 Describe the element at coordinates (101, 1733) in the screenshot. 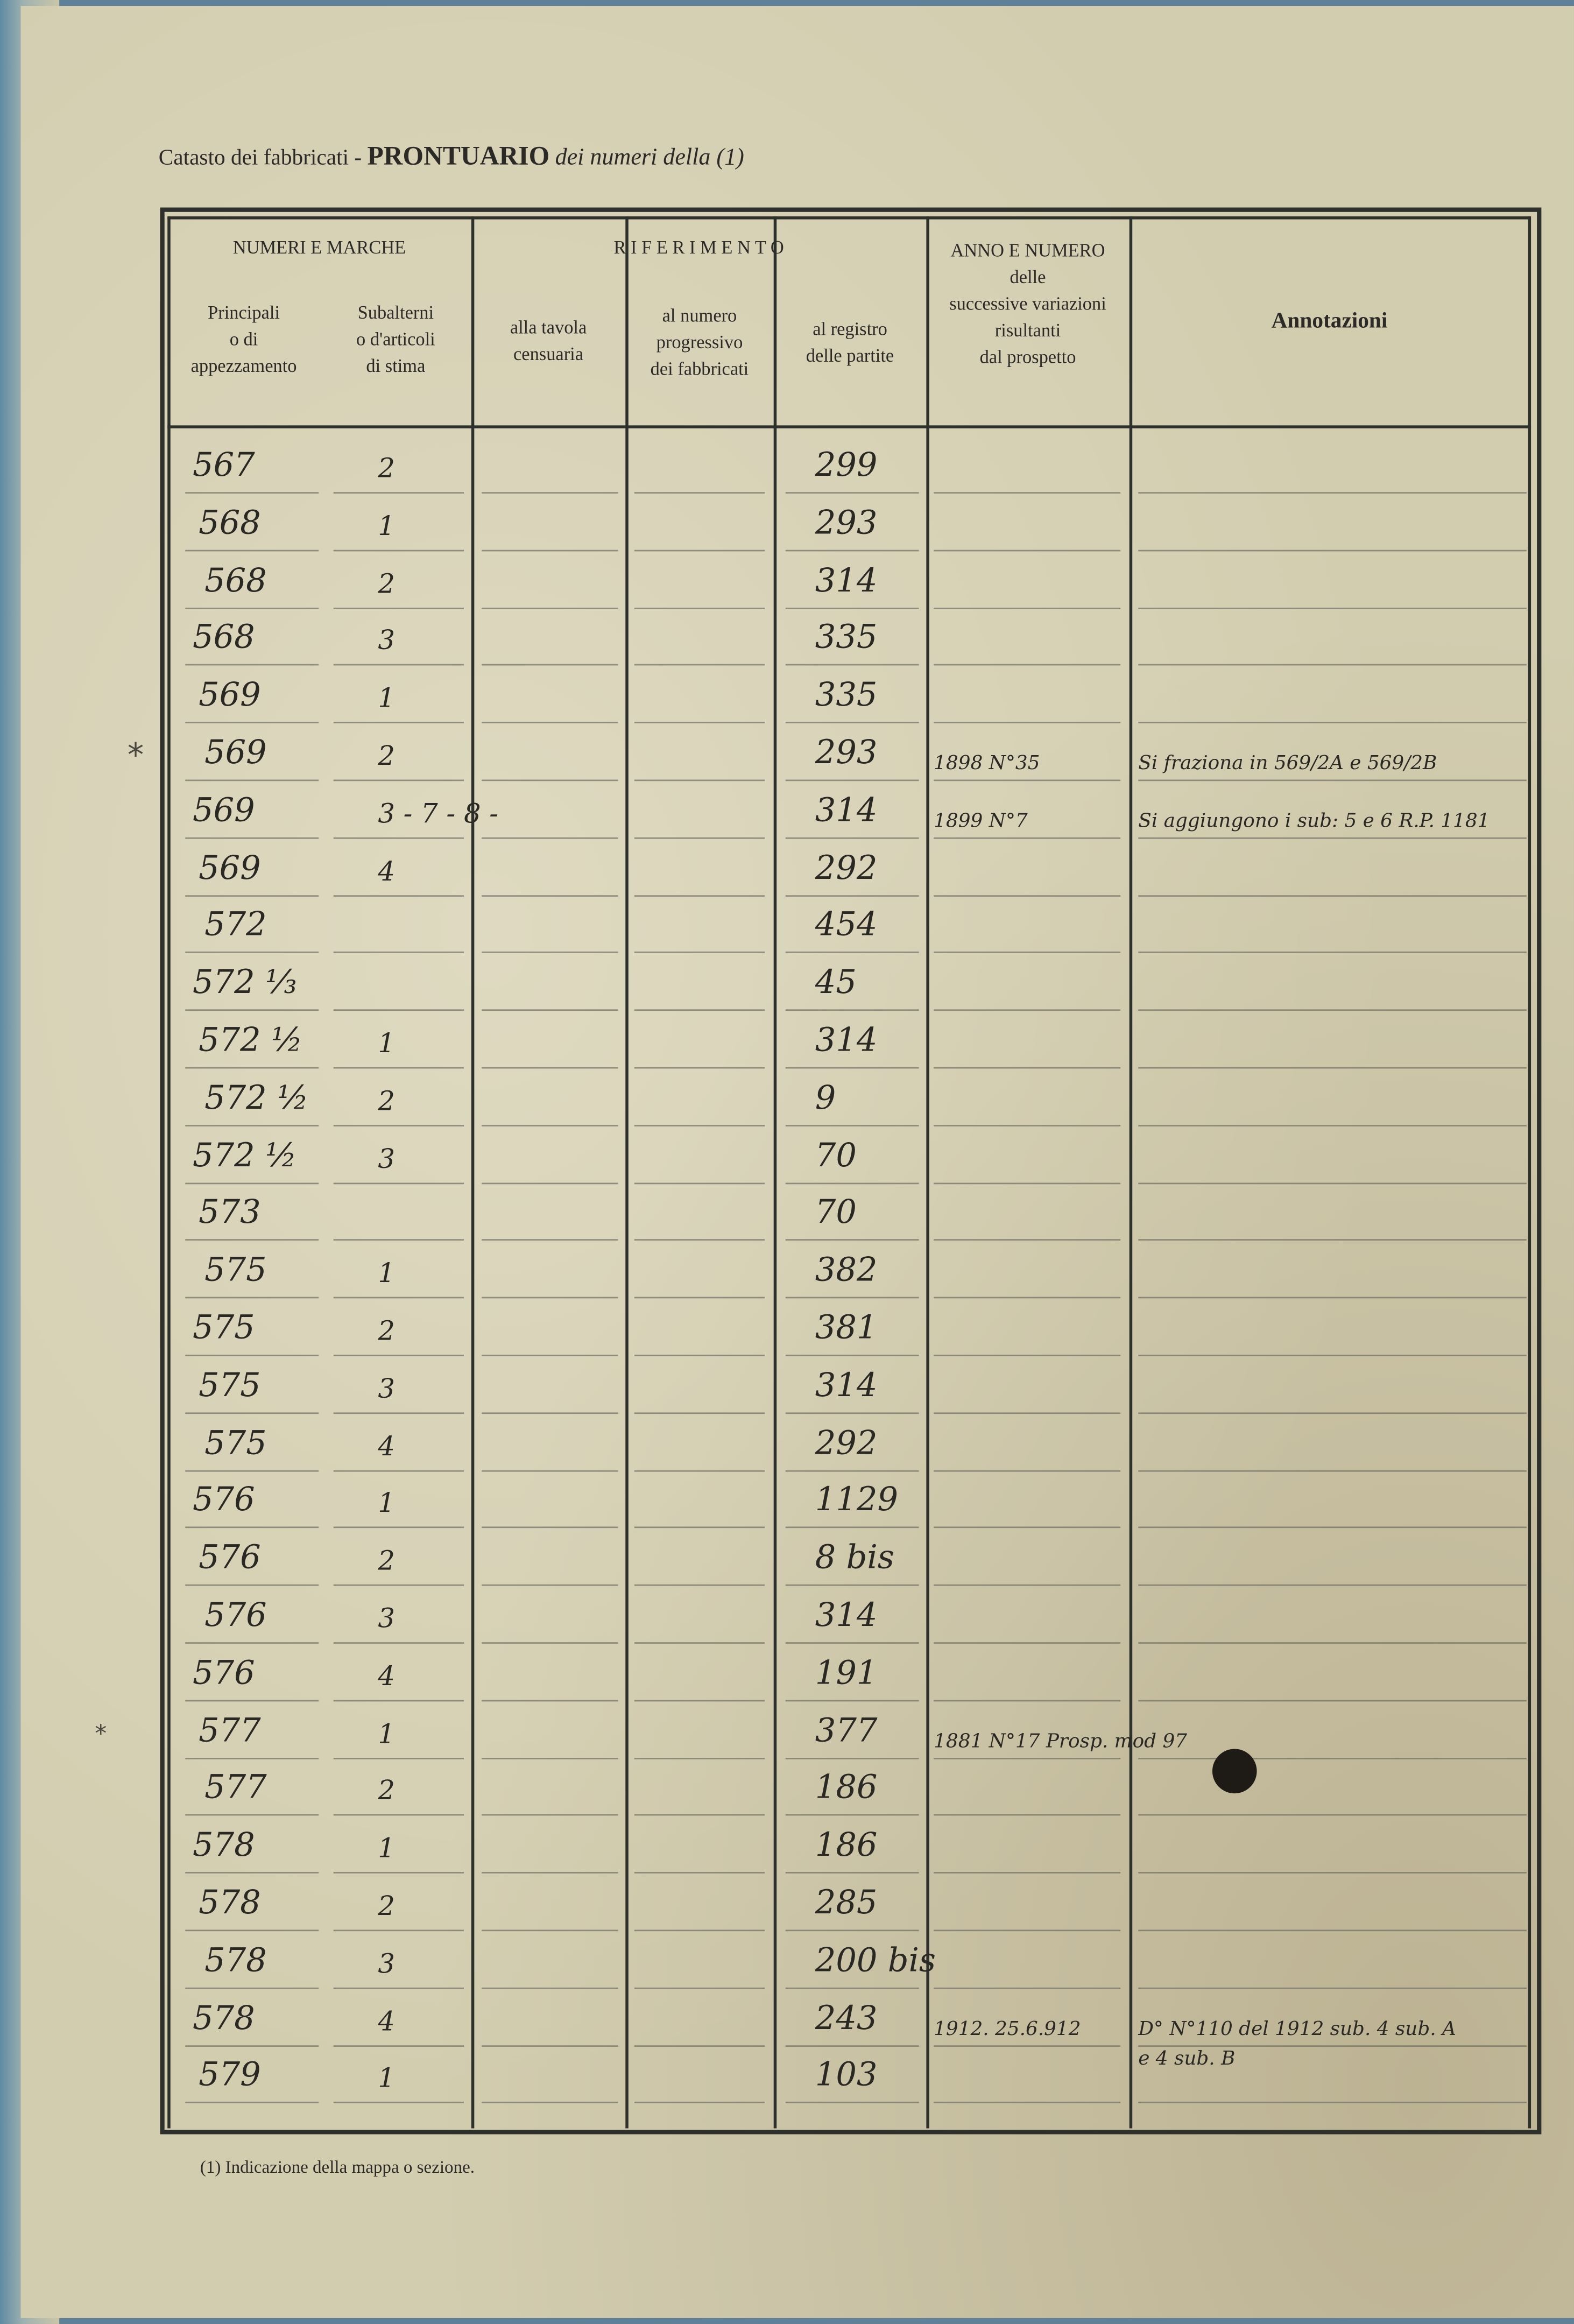

I see `margin-asterisk: *` at that location.